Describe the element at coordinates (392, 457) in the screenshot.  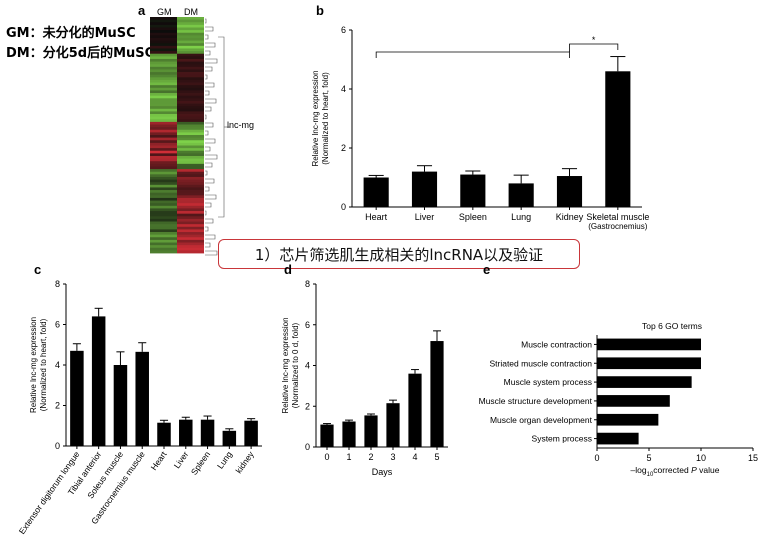
I see `x-tick-label: 3` at that location.